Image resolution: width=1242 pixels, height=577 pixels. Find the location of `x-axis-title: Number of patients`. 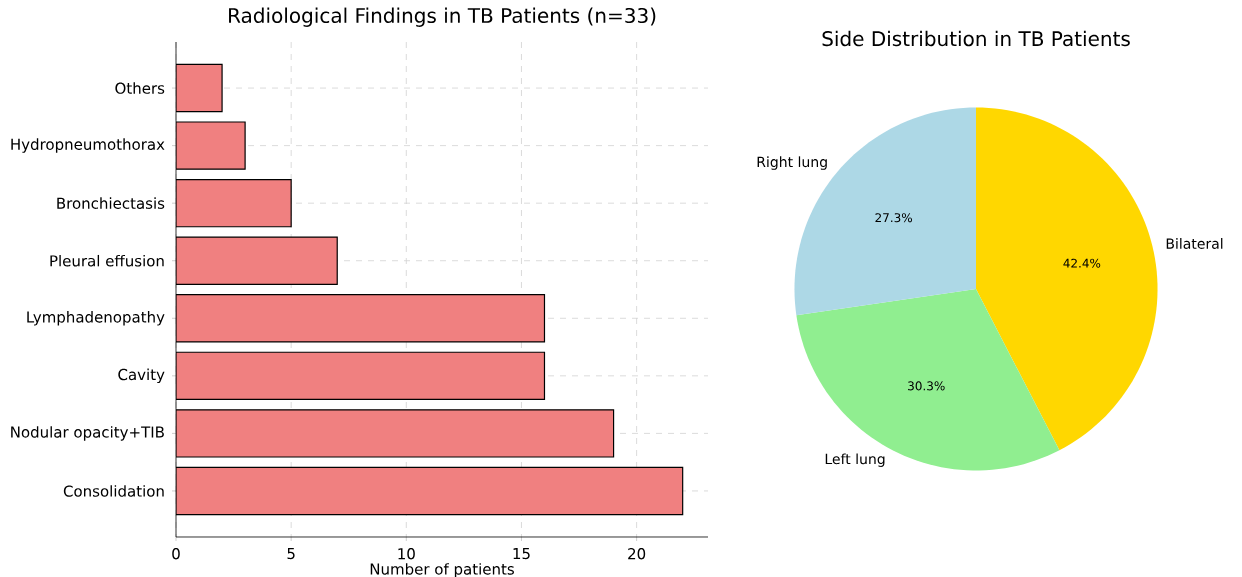

x-axis-title: Number of patients is located at coordinates (442, 570).